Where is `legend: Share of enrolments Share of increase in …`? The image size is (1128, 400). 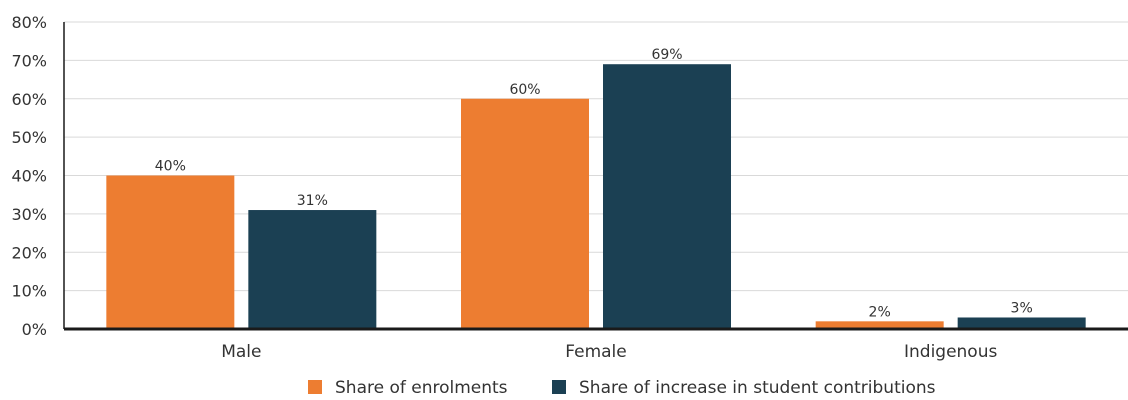
legend: Share of enrolments Share of increase in … is located at coordinates (622, 388).